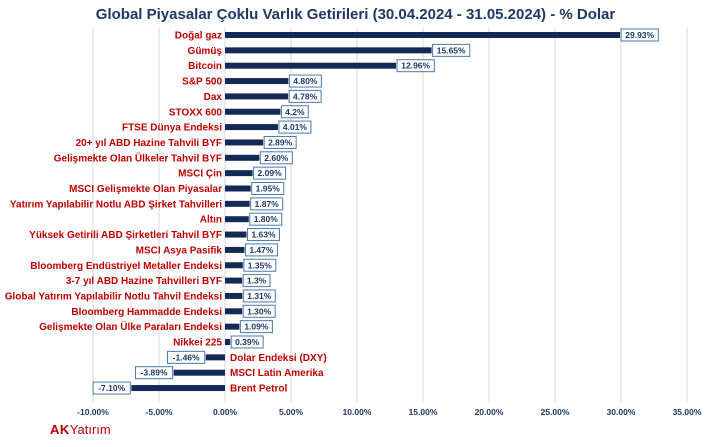 The width and height of the screenshot is (711, 447). I want to click on value-label-text: -3.89%, so click(154, 373).